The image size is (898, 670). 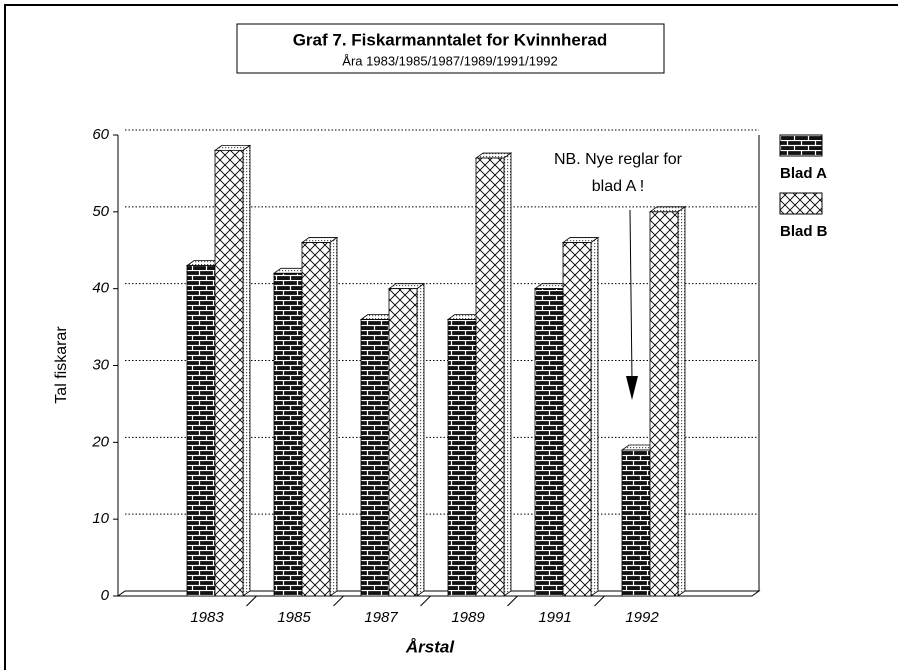 What do you see at coordinates (100, 518) in the screenshot?
I see `y-tick-label: 10` at bounding box center [100, 518].